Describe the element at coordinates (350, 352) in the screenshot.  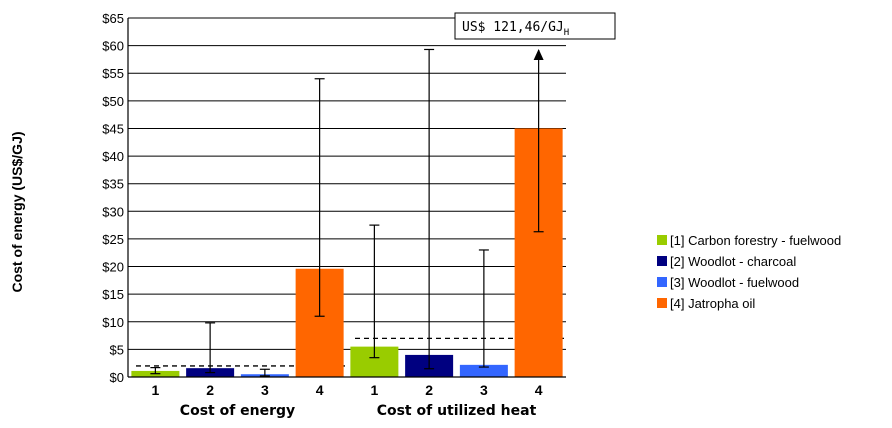
I see `threshold-lines` at that location.